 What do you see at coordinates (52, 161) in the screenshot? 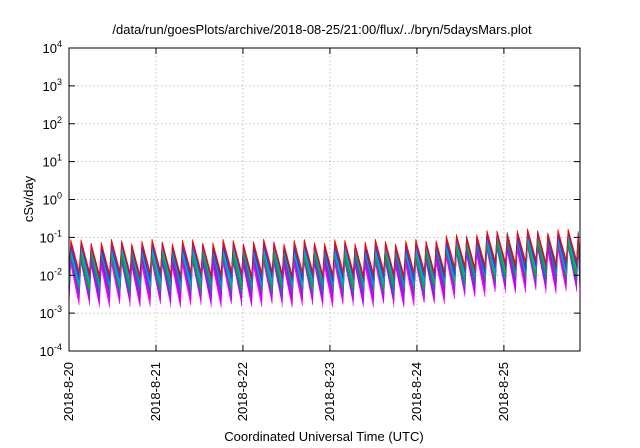
I see `y-tick-label: 10¹` at bounding box center [52, 161].